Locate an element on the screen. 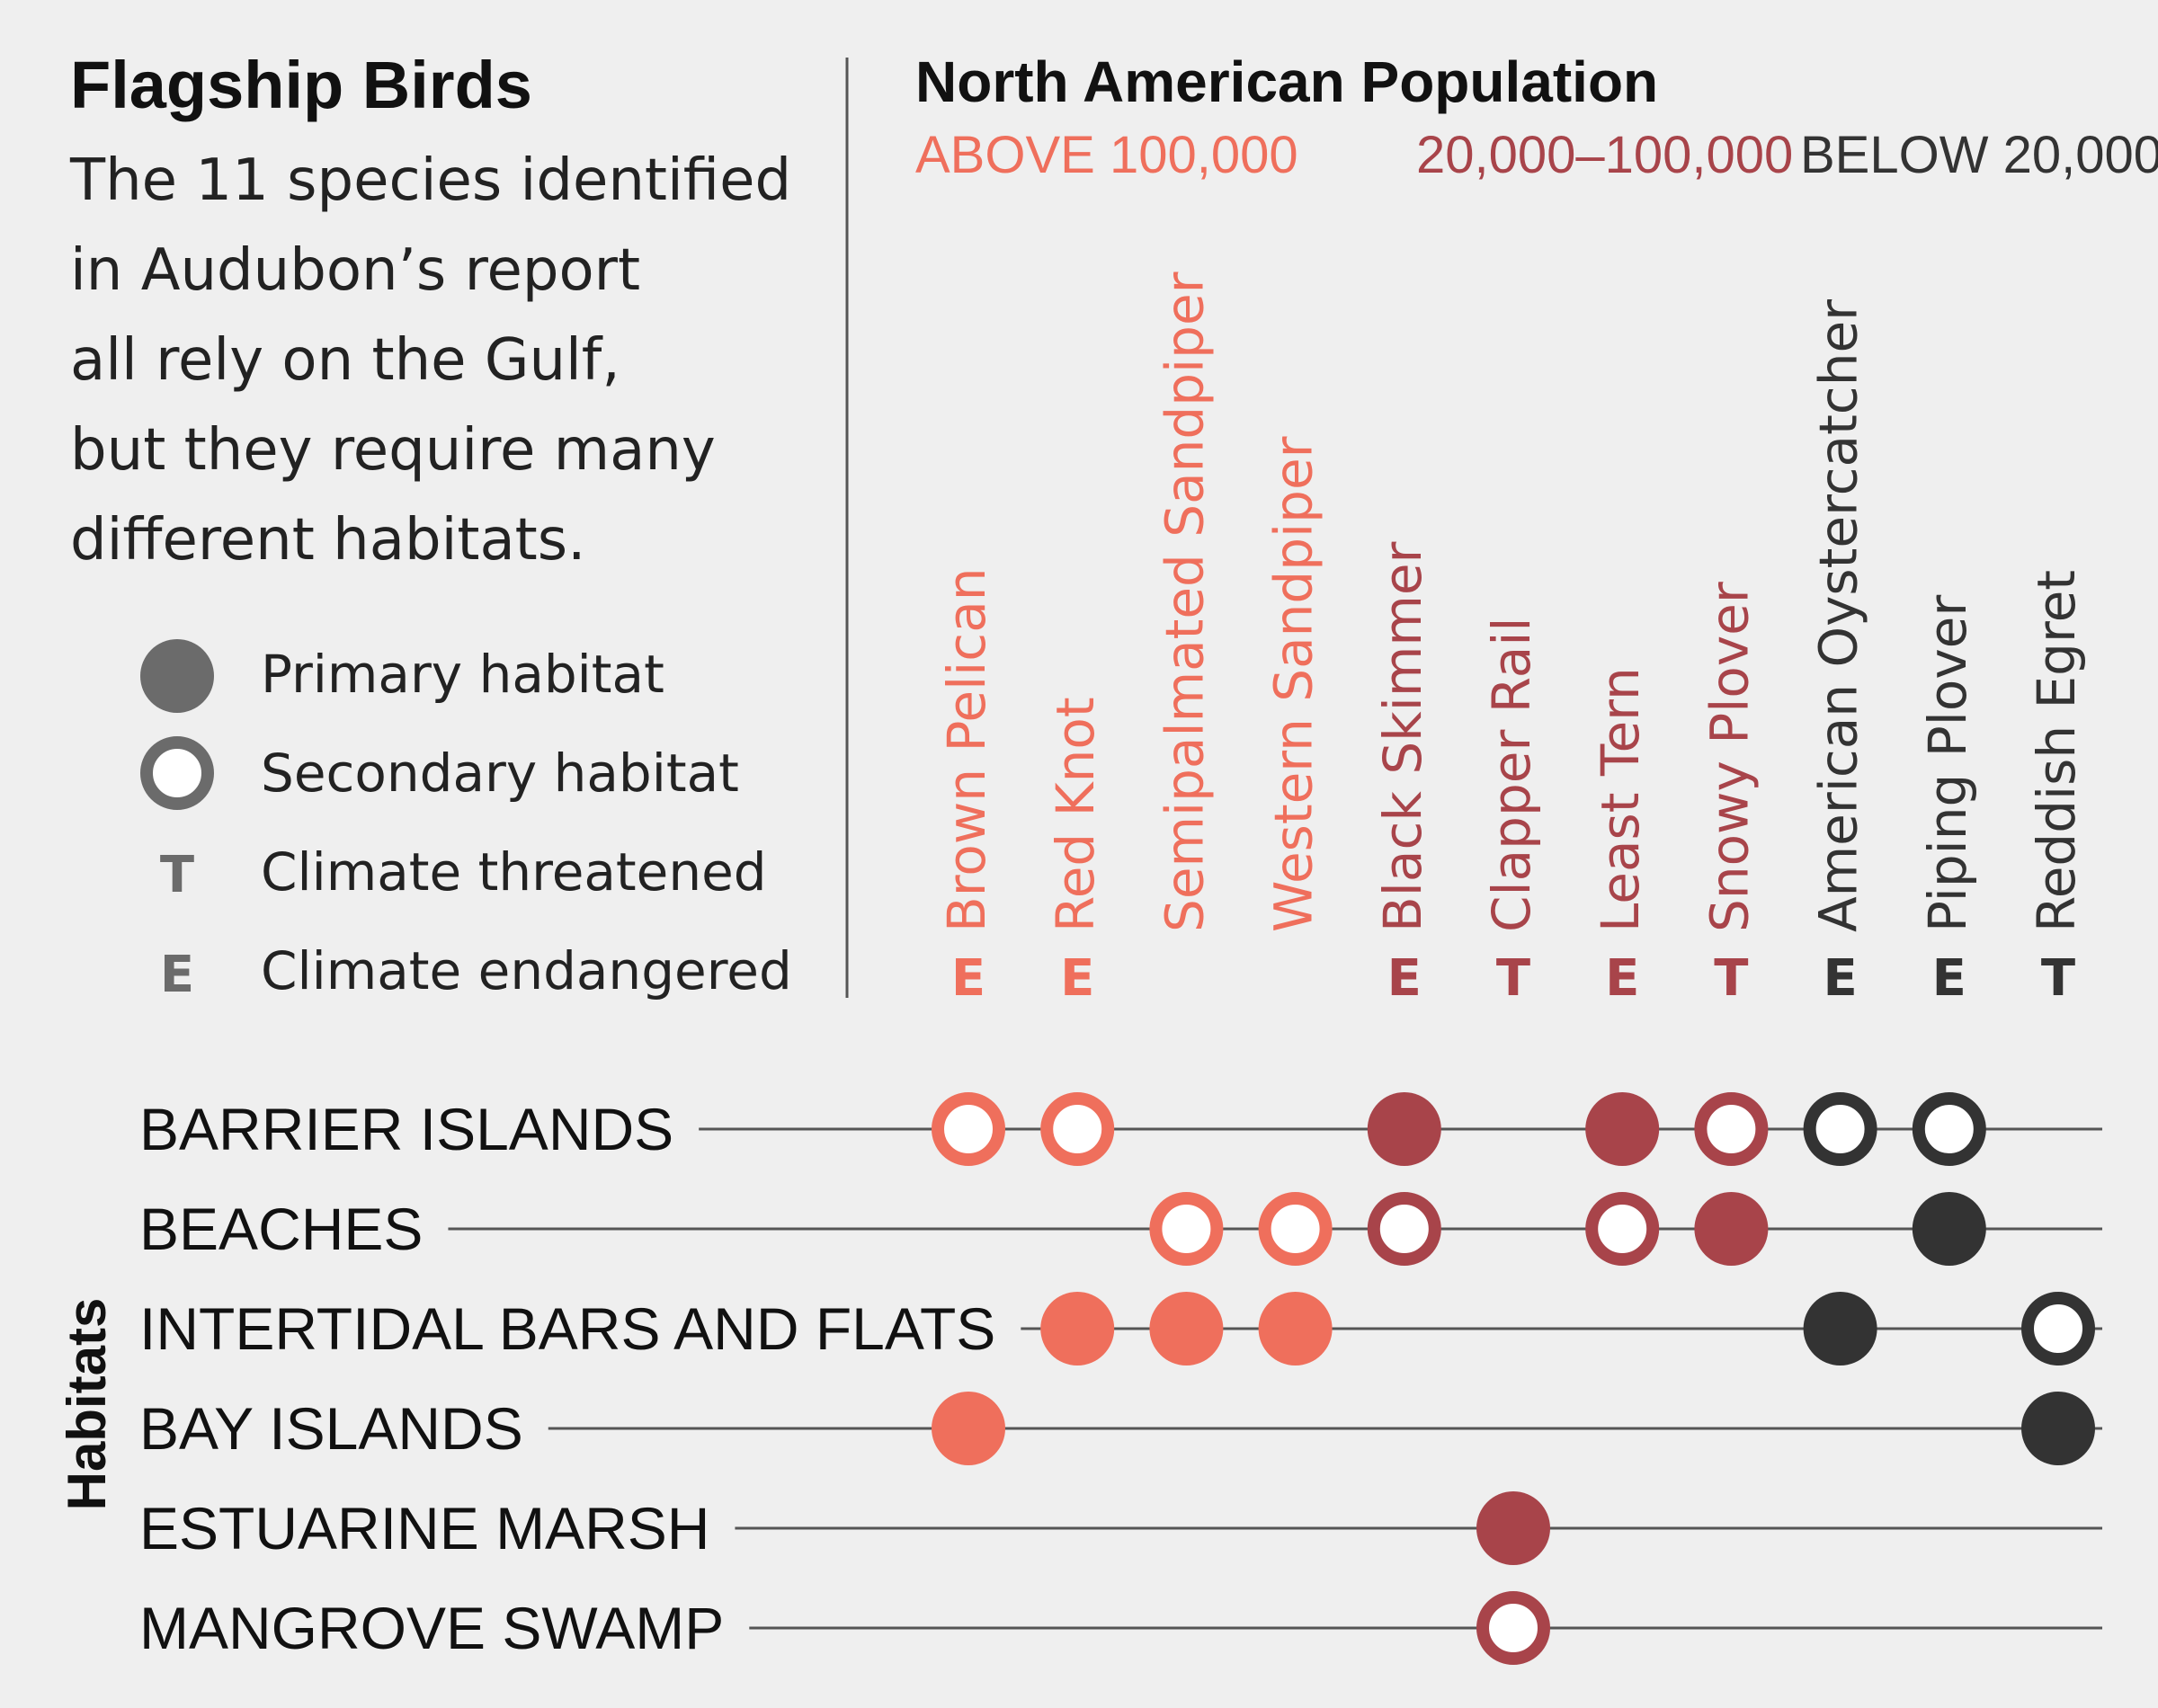 This screenshot has width=2158, height=1708. subtitle-line-1: The 11 species identified is located at coordinates (430, 180).